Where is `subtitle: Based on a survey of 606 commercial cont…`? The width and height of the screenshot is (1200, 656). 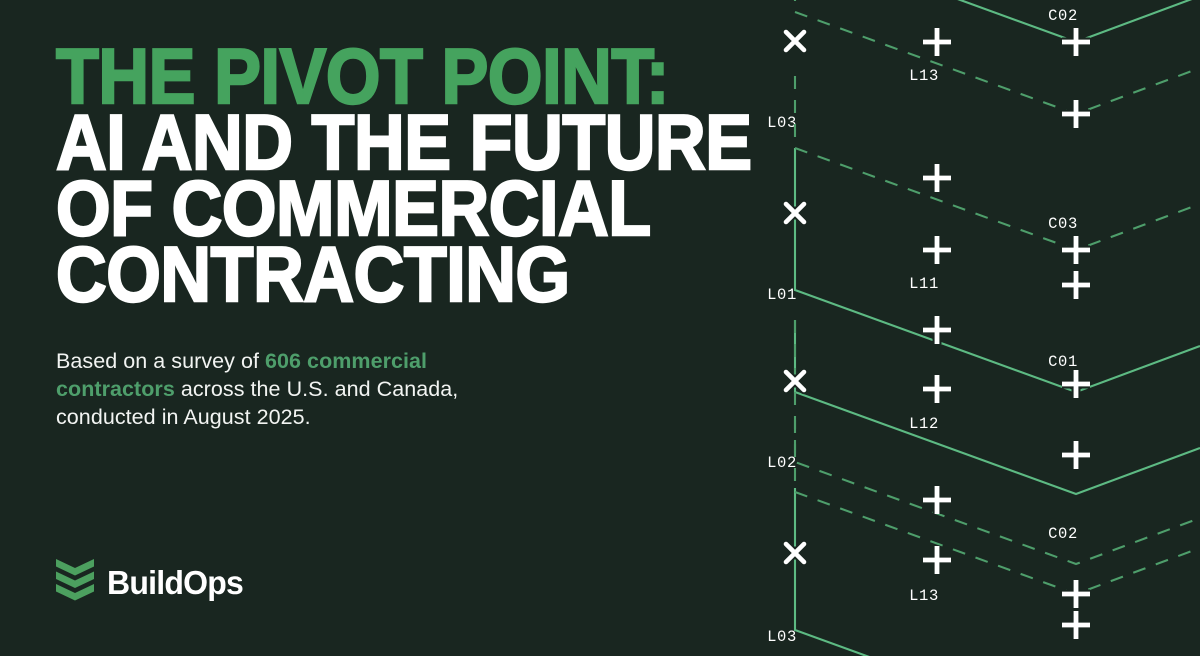 subtitle: Based on a survey of 606 commercial cont… is located at coordinates (291, 390).